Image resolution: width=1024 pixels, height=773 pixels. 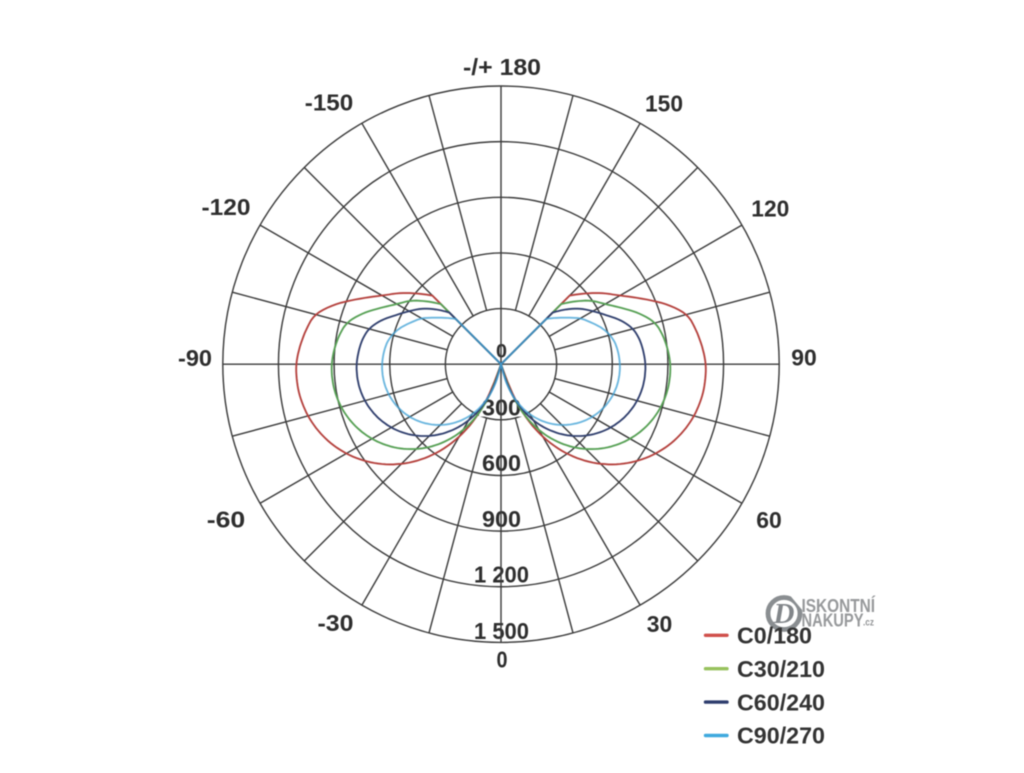 What do you see at coordinates (769, 520) in the screenshot?
I see `svg-text: 60` at bounding box center [769, 520].